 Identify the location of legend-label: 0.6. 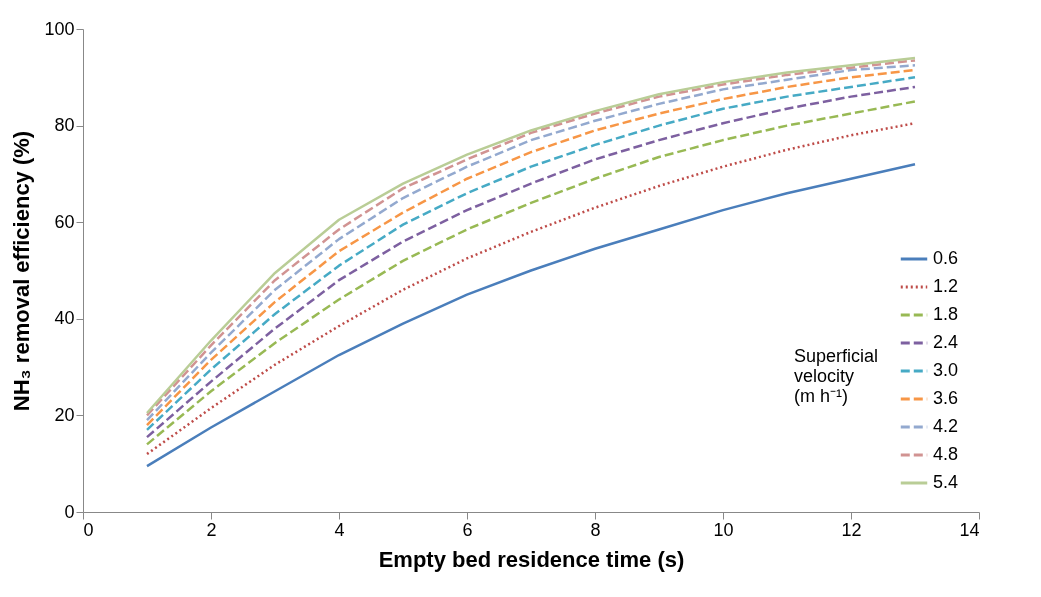
(946, 258).